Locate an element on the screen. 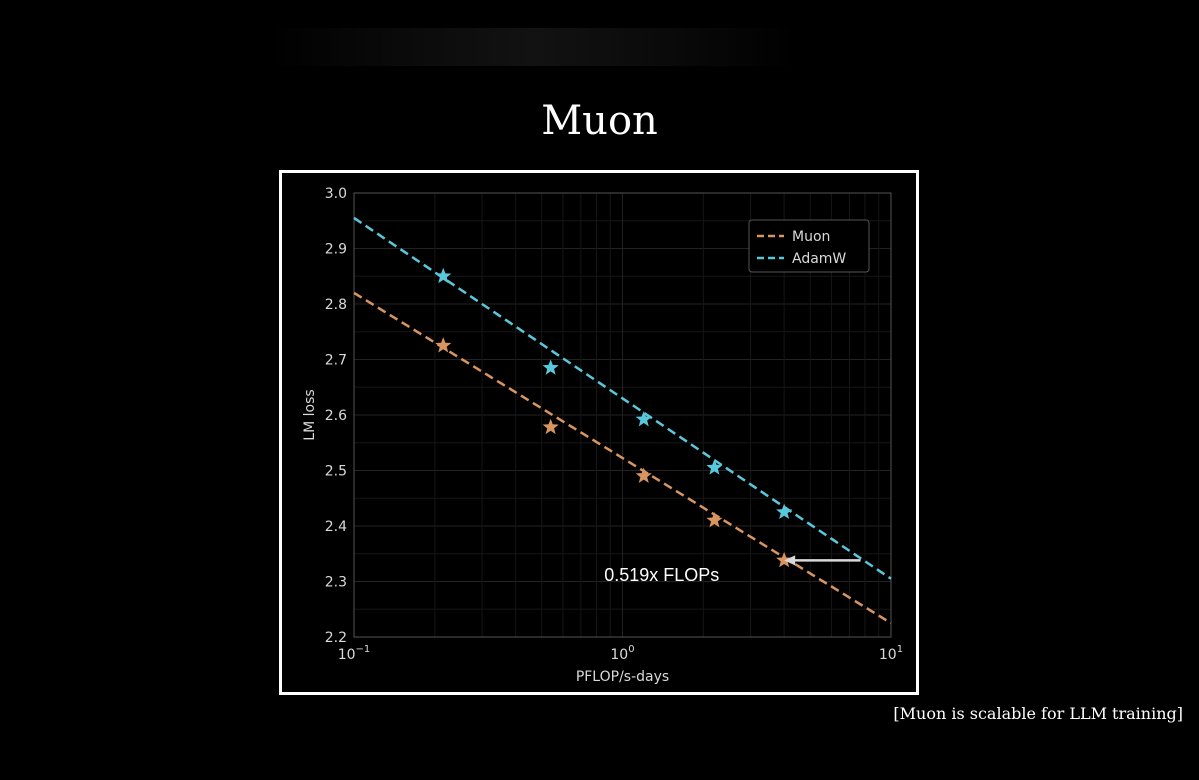  annotation-arrow-head is located at coordinates (790, 560).